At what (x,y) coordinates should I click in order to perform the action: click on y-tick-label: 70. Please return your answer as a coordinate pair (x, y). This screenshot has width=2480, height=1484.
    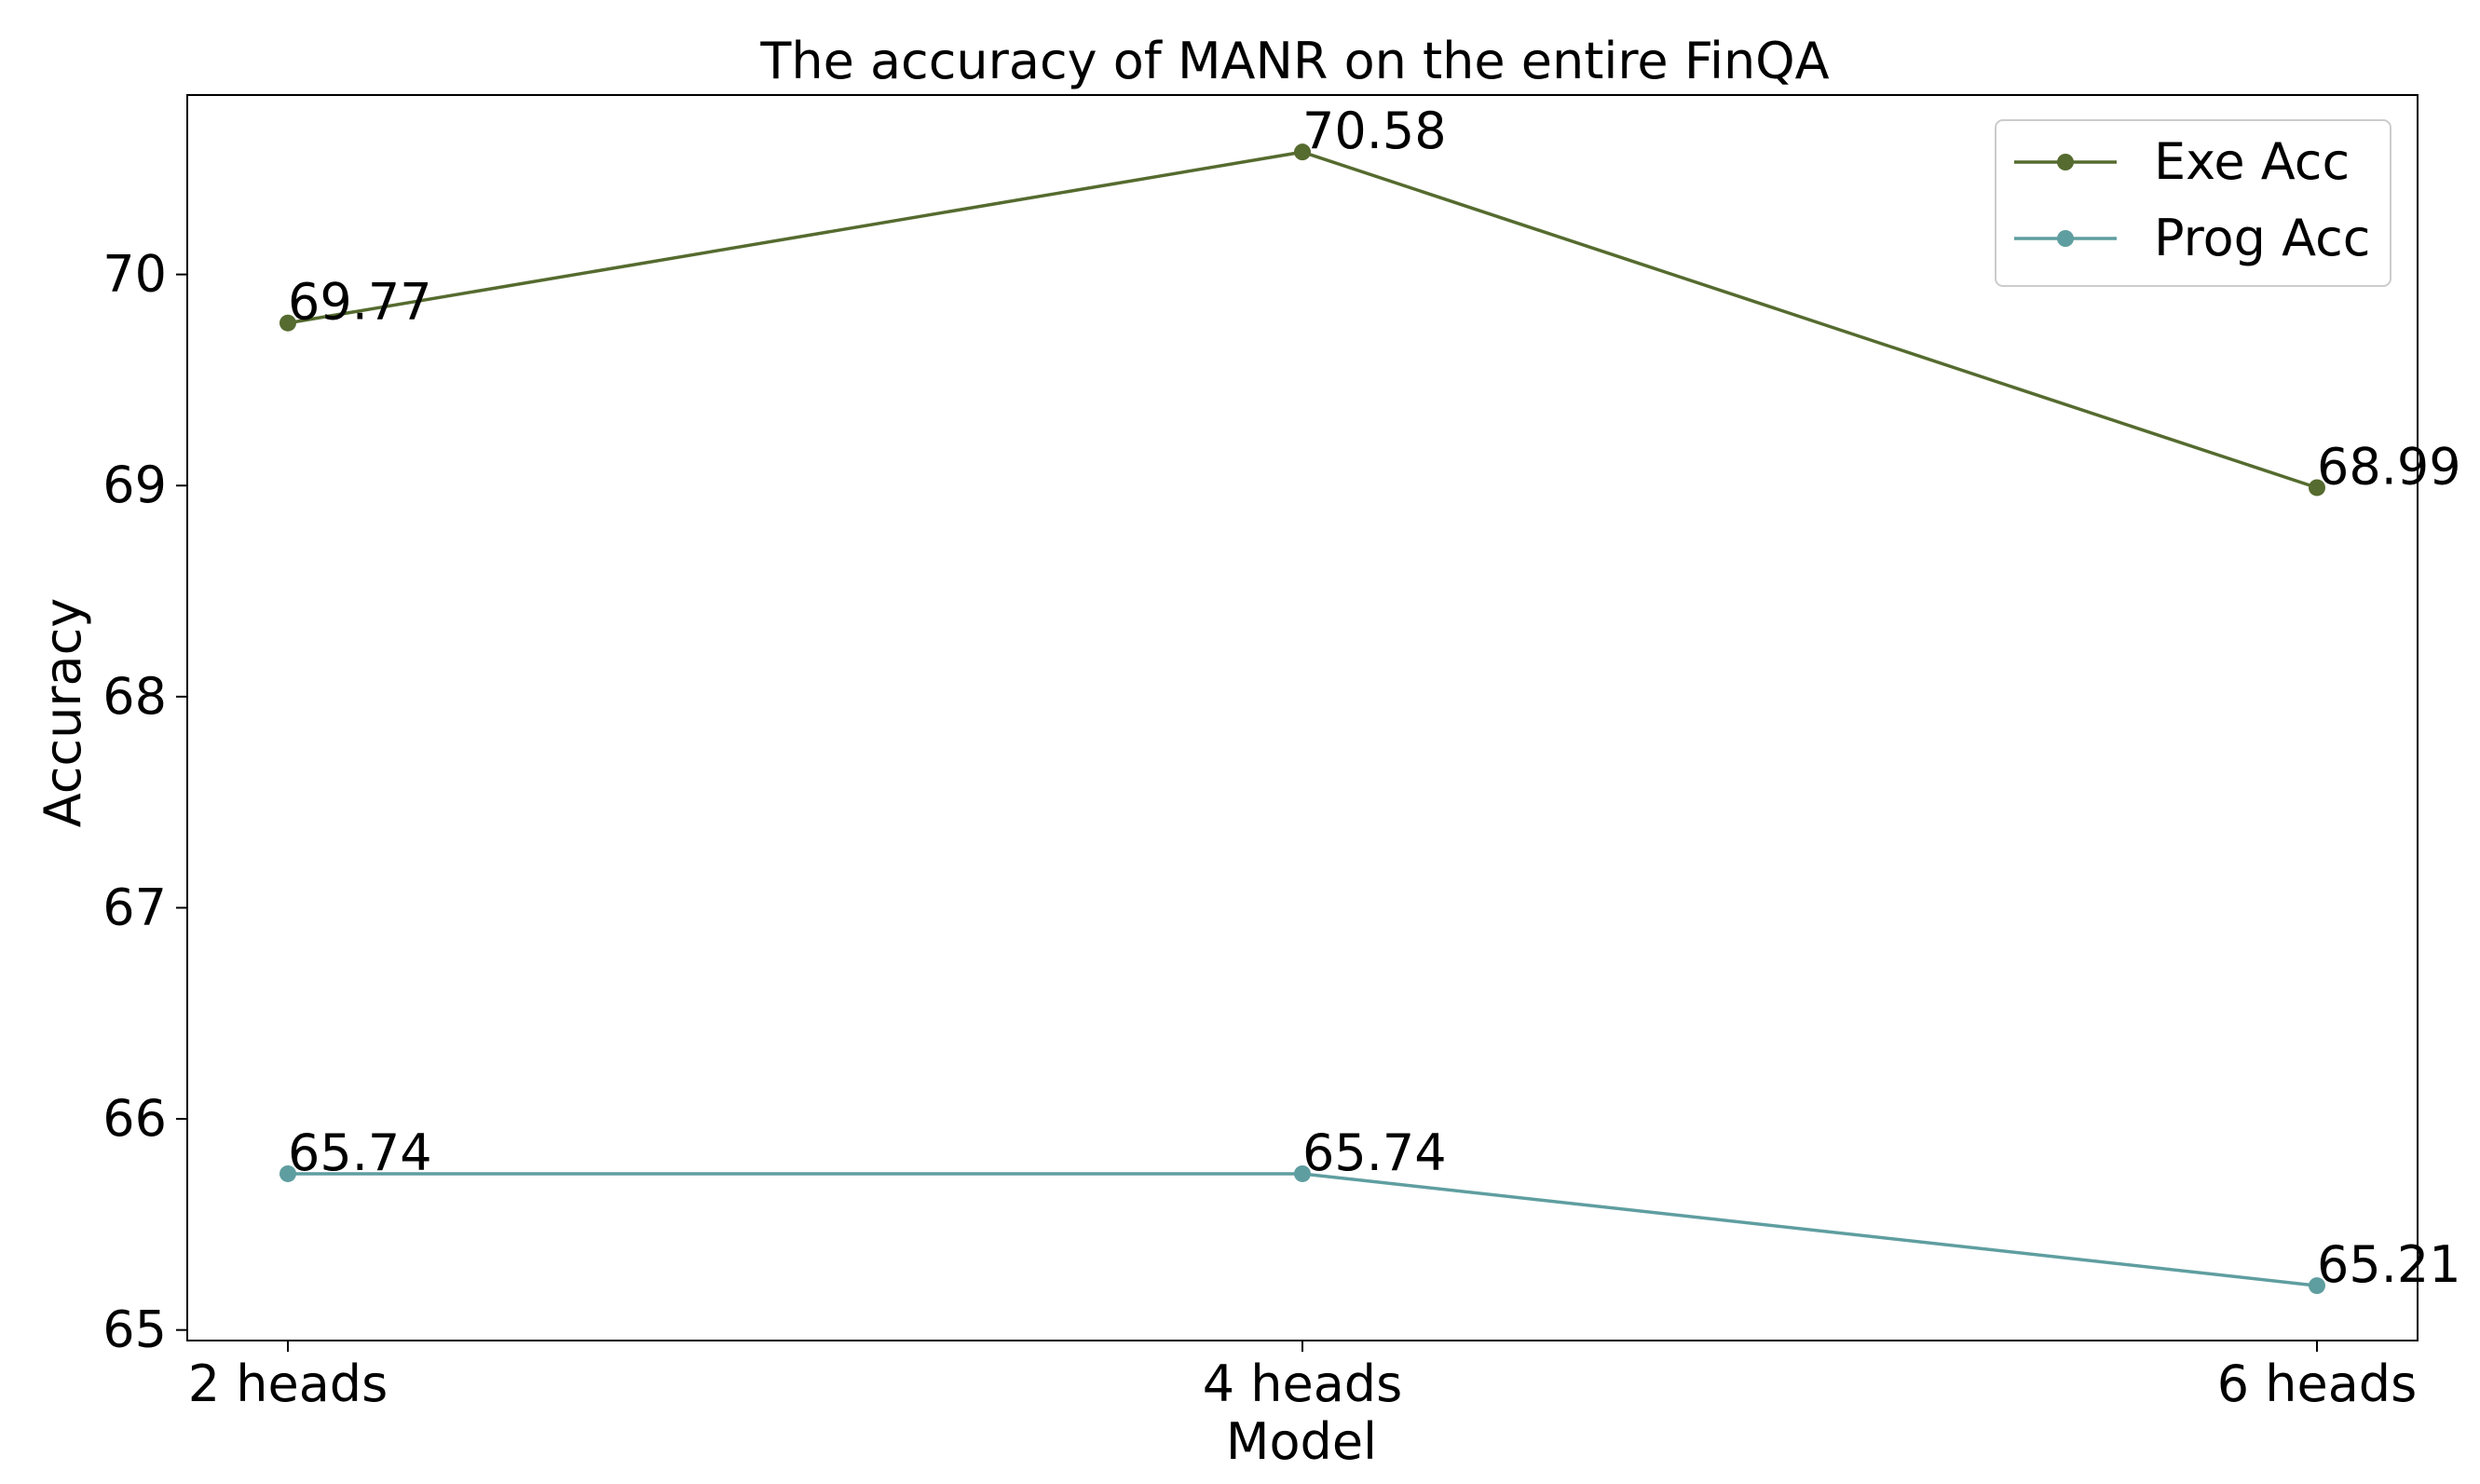
    Looking at the image, I should click on (134, 274).